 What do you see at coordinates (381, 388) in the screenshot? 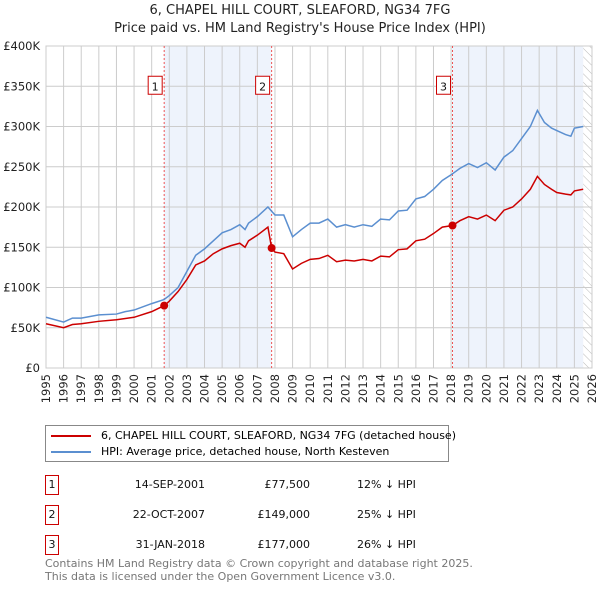
I see `x-tick-label: 2014` at bounding box center [381, 388].